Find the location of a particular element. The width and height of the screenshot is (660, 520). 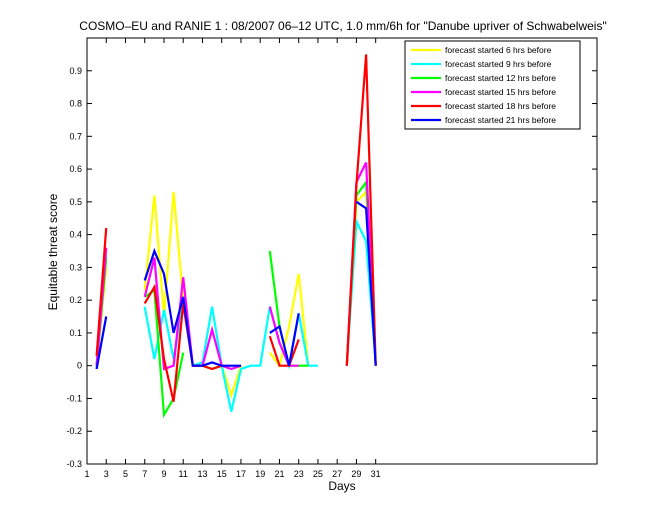

x-tick-label: 17 is located at coordinates (241, 474).